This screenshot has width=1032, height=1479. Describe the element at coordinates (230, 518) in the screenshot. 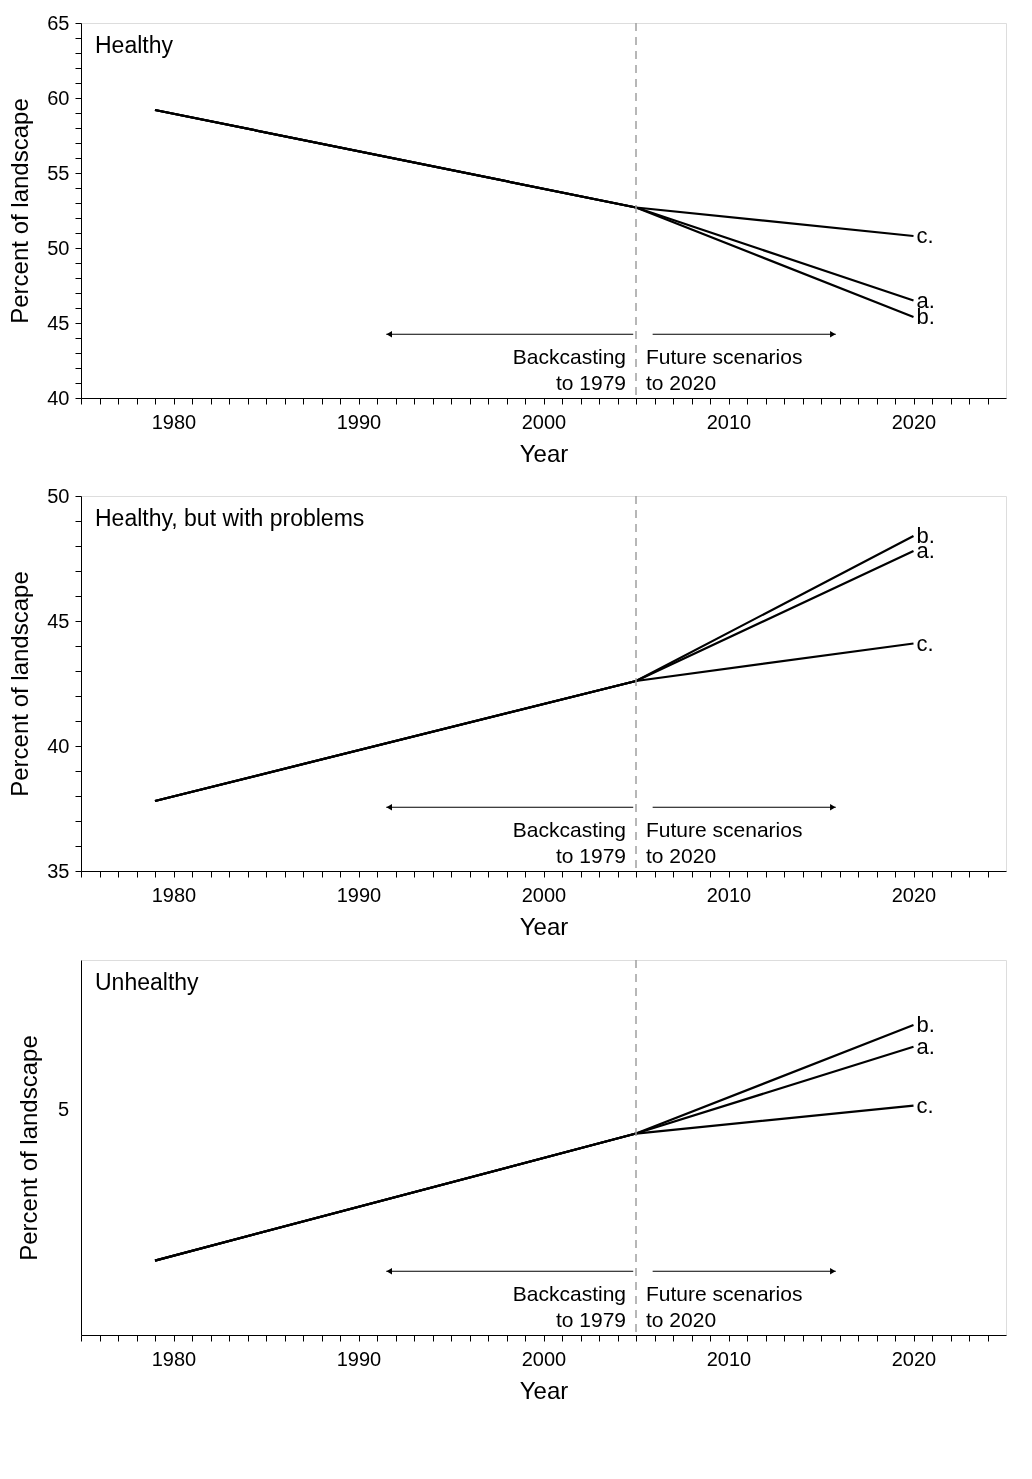

I see `chart-title: Healthy, but with problems` at that location.